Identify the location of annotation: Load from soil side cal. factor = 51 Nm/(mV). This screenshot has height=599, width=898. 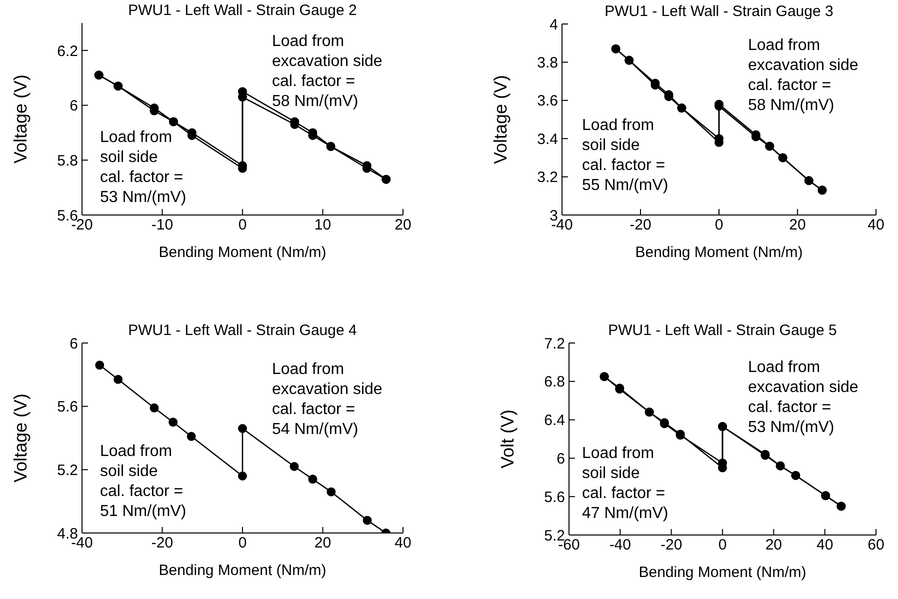
(143, 482).